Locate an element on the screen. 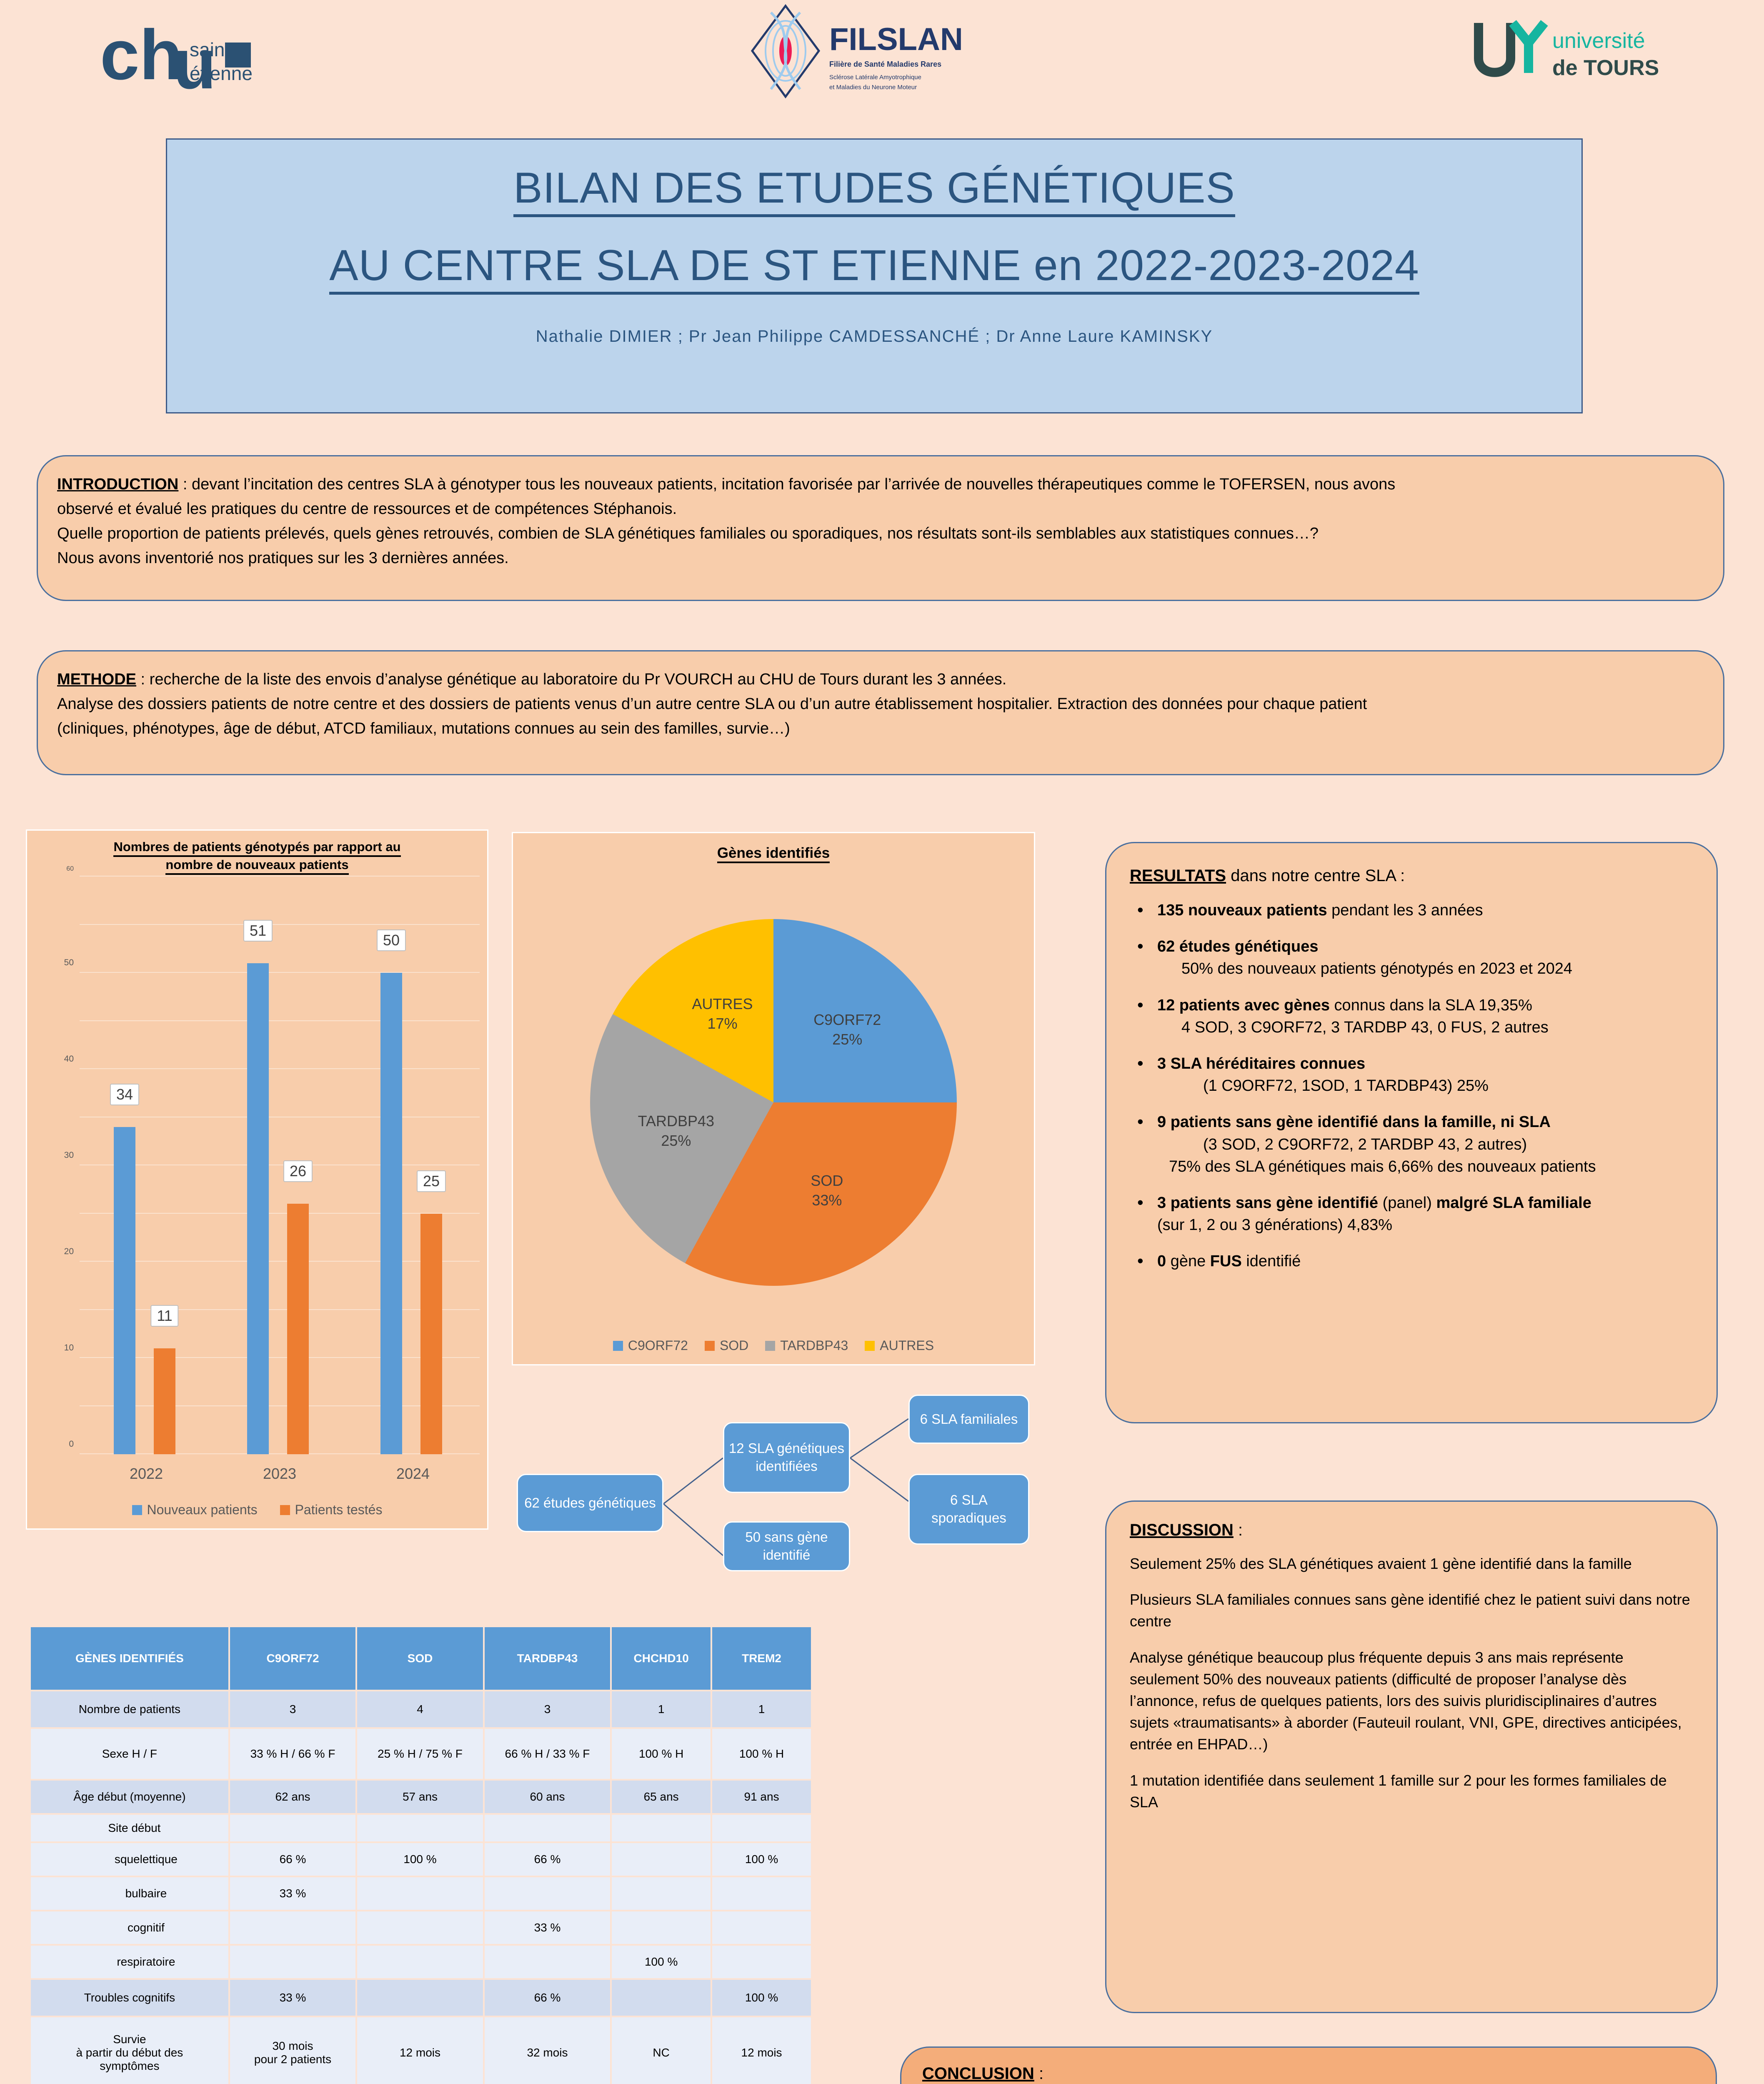 The width and height of the screenshot is (1764, 2084). table-row-label: squelettique is located at coordinates (129, 1859).